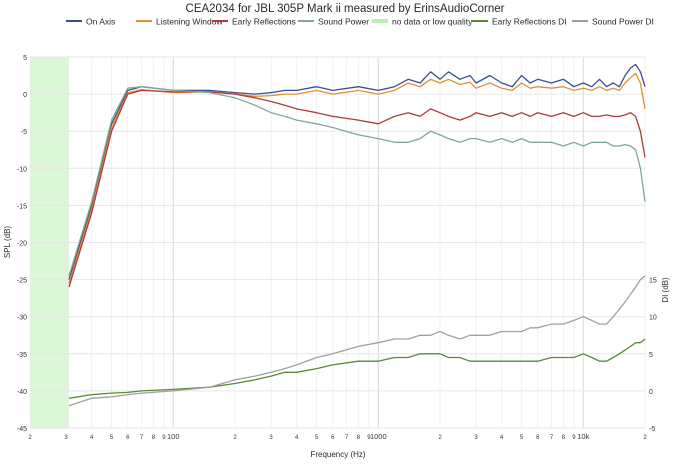 This screenshot has width=690, height=472. Describe the element at coordinates (100, 22) in the screenshot. I see `legend-entry: On Axis` at that location.